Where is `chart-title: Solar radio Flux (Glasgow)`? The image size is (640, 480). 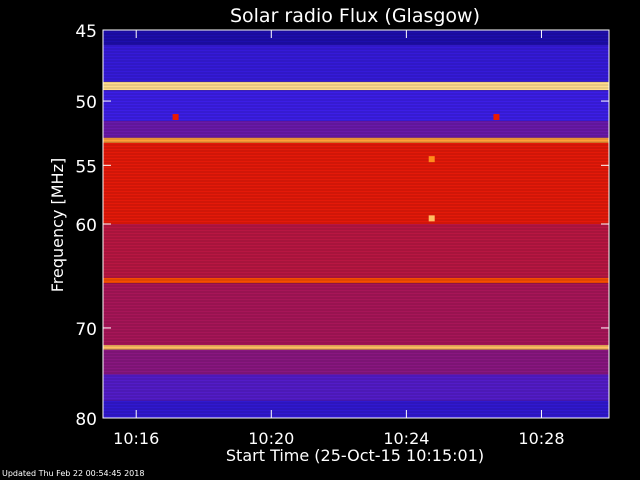 chart-title: Solar radio Flux (Glasgow) is located at coordinates (355, 16).